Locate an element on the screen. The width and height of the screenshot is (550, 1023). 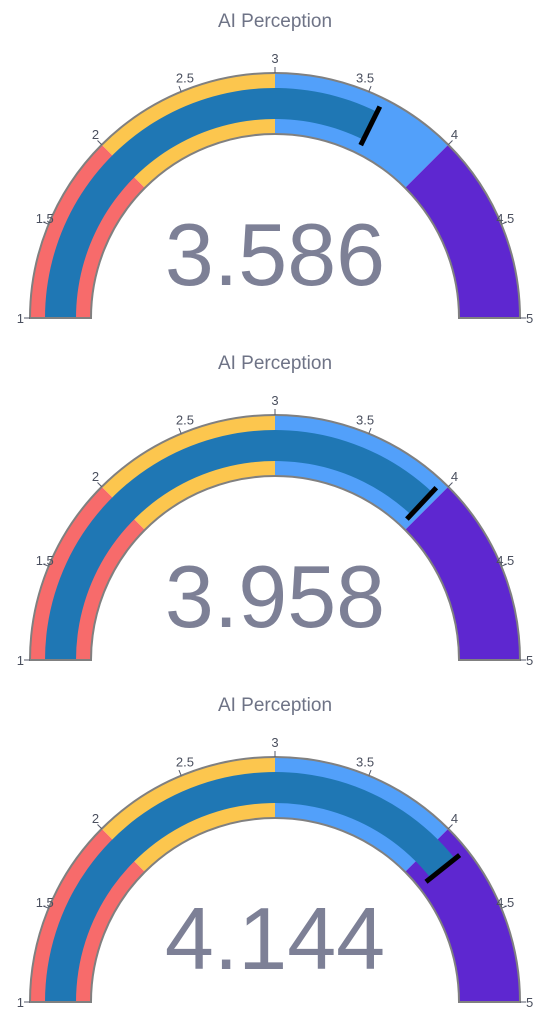
gauge-value-number: 4.144 is located at coordinates (275, 938).